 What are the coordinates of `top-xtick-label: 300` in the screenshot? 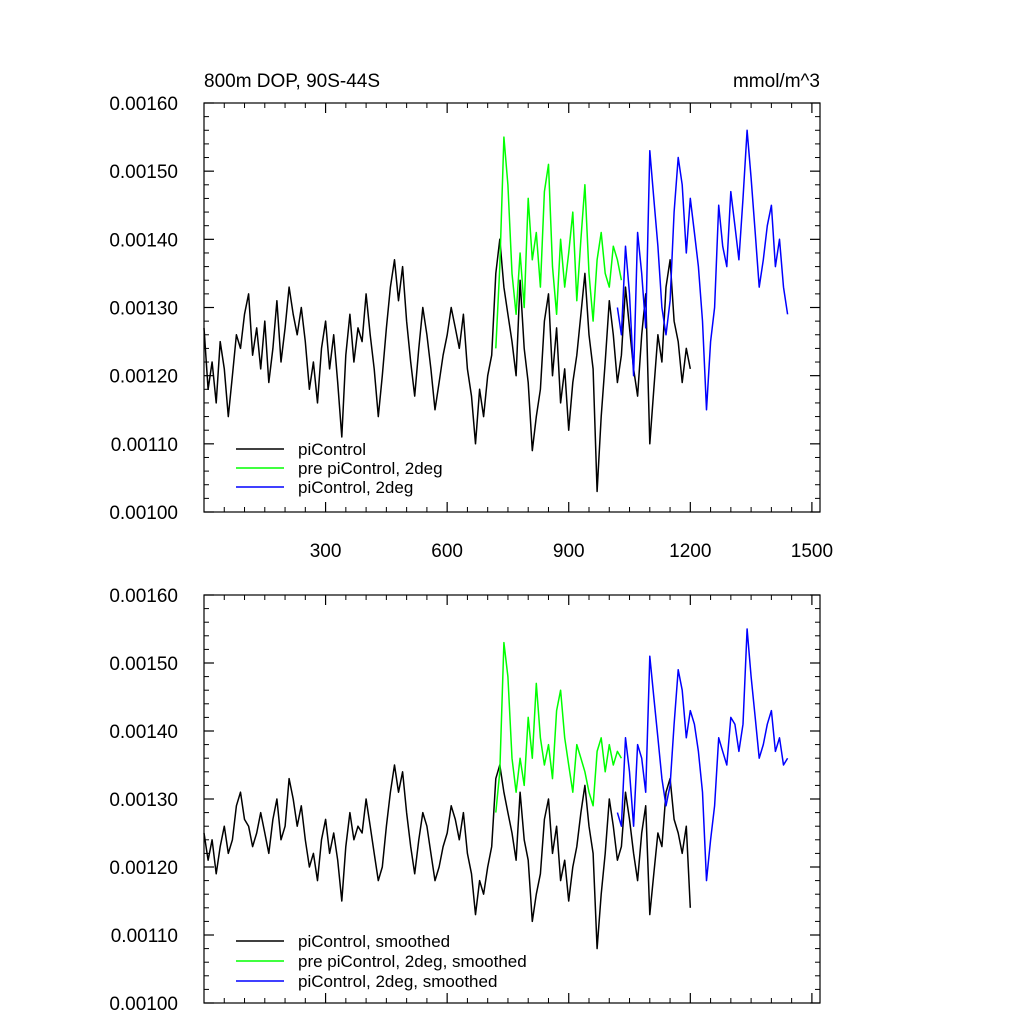 It's located at (326, 551).